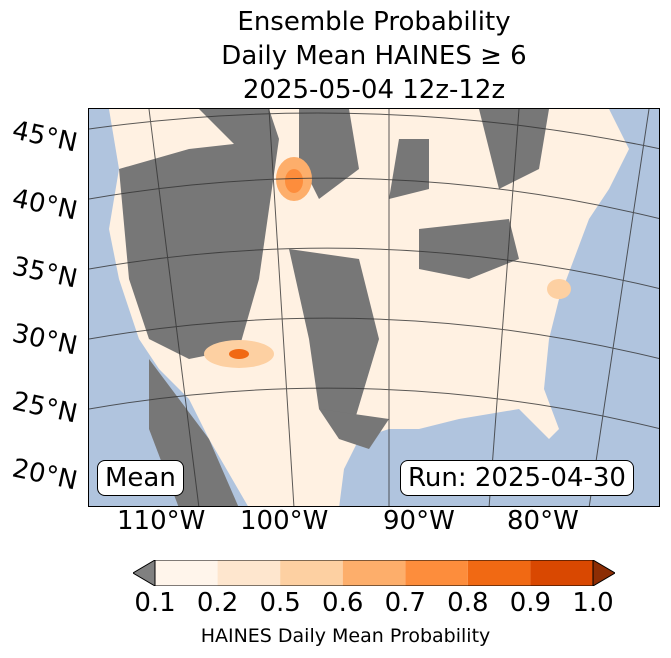 The height and width of the screenshot is (658, 671). What do you see at coordinates (543, 521) in the screenshot?
I see `lon-label: 80°W` at bounding box center [543, 521].